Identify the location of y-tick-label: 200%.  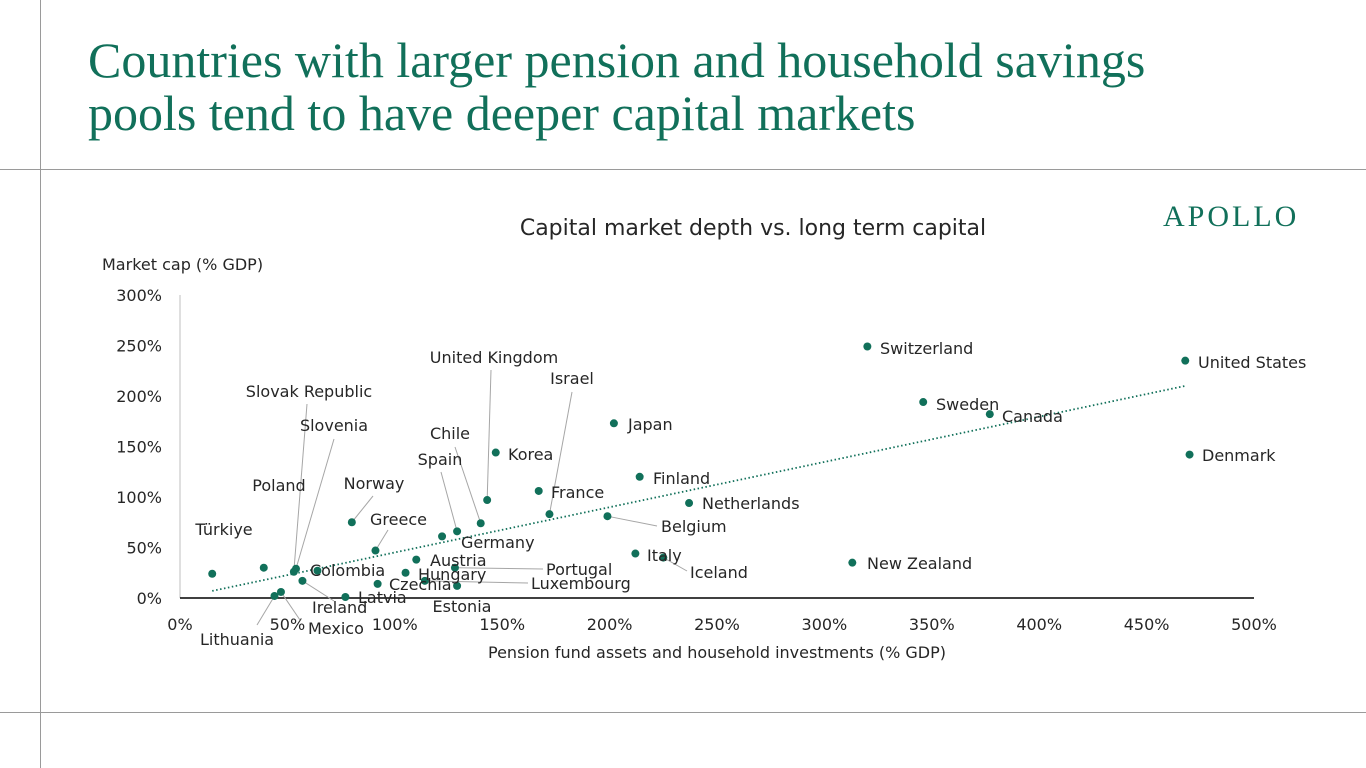
(139, 396).